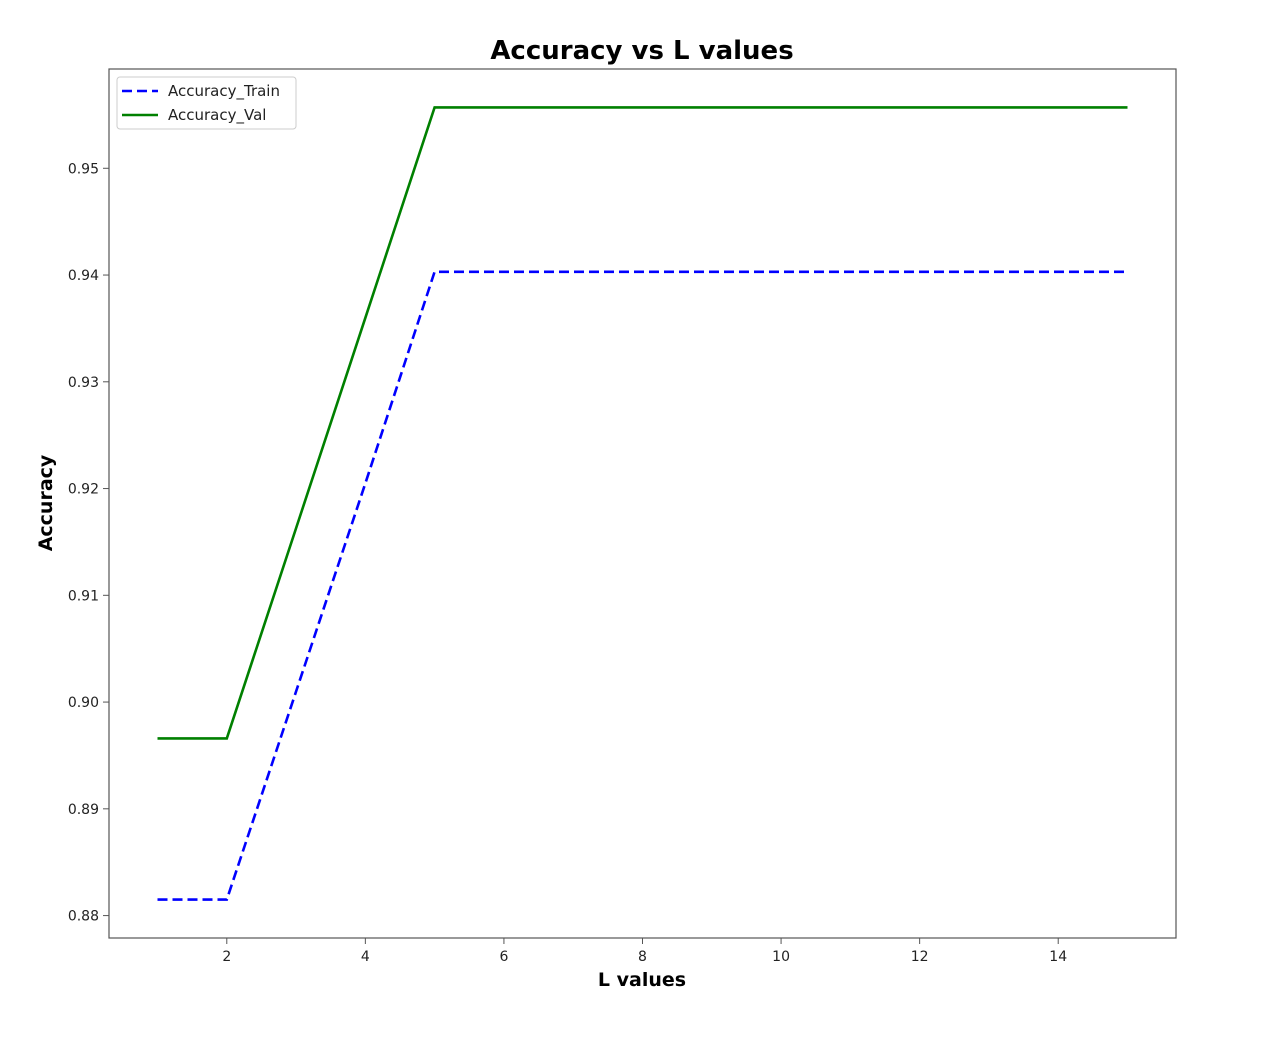 Image resolution: width=1273 pixels, height=1044 pixels. Describe the element at coordinates (226, 957) in the screenshot. I see `x-tick-label: 2` at that location.